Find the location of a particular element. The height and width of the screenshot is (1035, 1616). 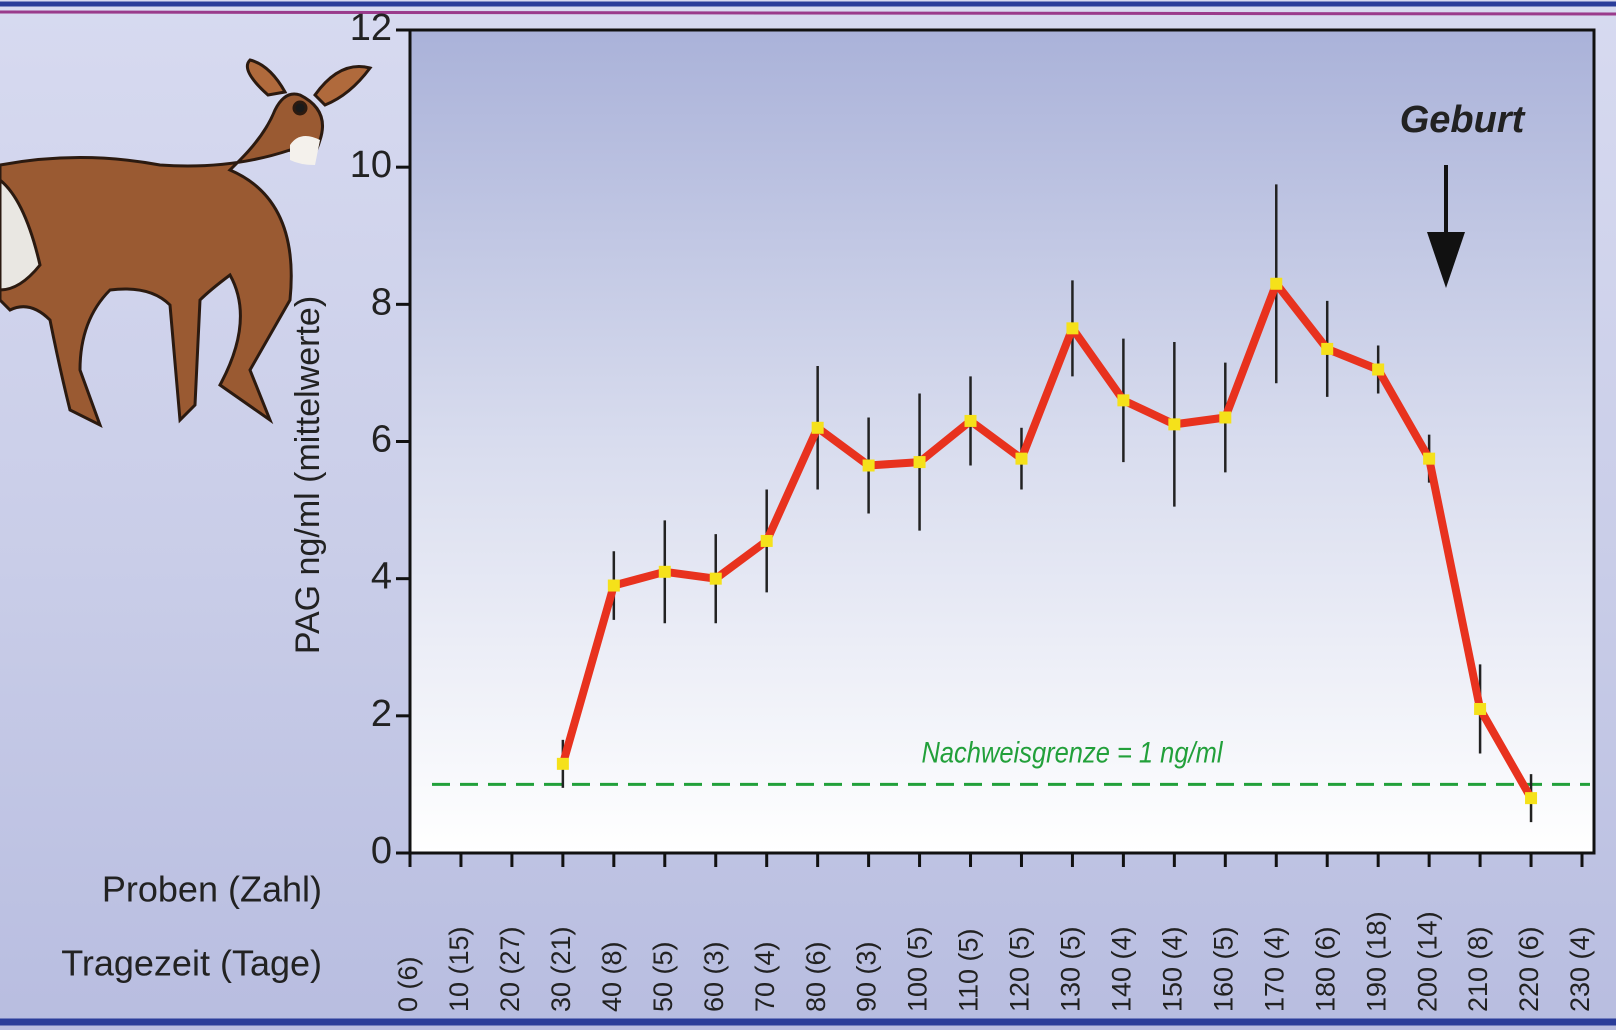

top-border-accent is located at coordinates (808, 13).